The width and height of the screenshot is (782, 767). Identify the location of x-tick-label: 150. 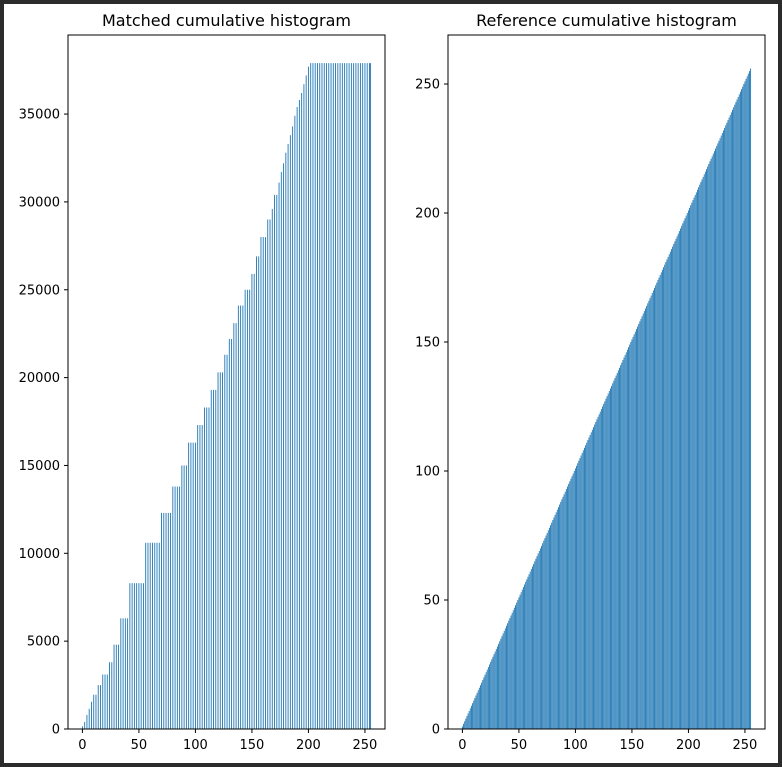
(632, 745).